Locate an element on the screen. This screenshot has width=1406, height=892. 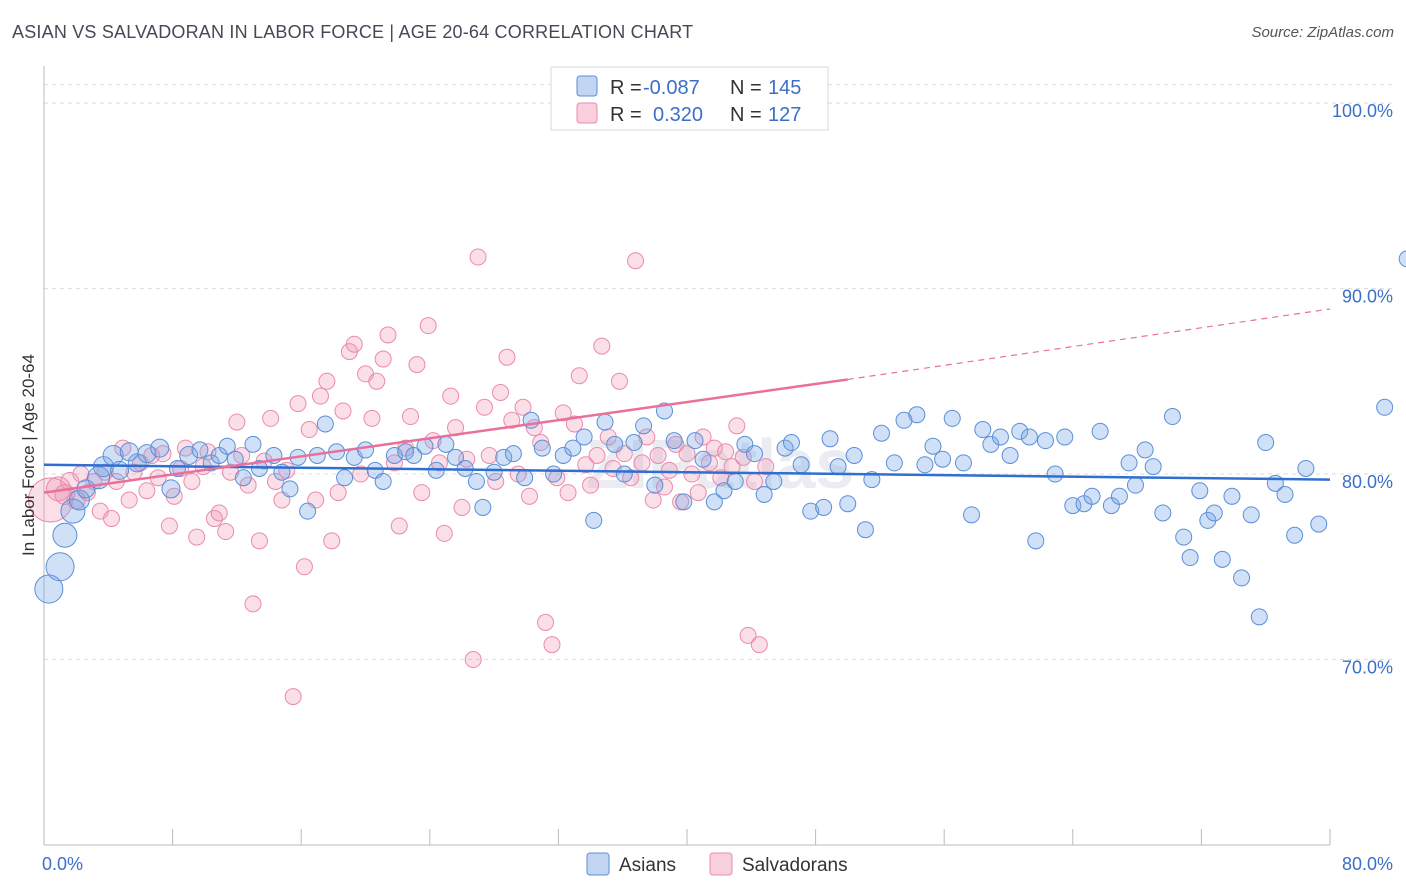
y-tick-label: 90.0% is located at coordinates (1367, 297).